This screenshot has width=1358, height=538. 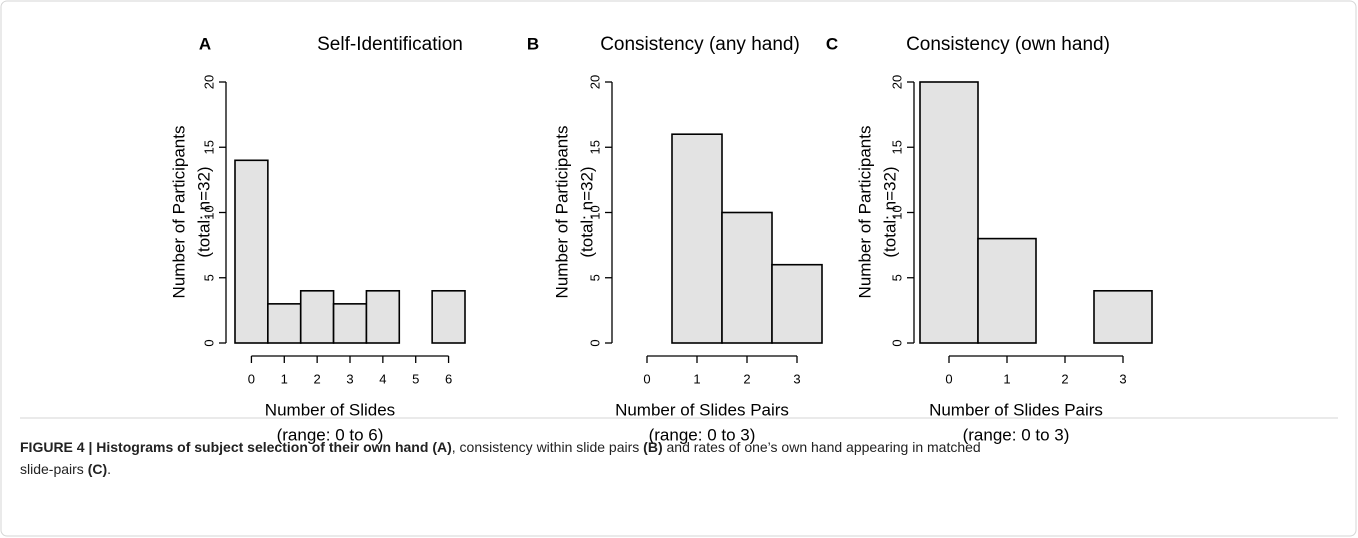 What do you see at coordinates (533, 43) in the screenshot?
I see `panel-label: B` at bounding box center [533, 43].